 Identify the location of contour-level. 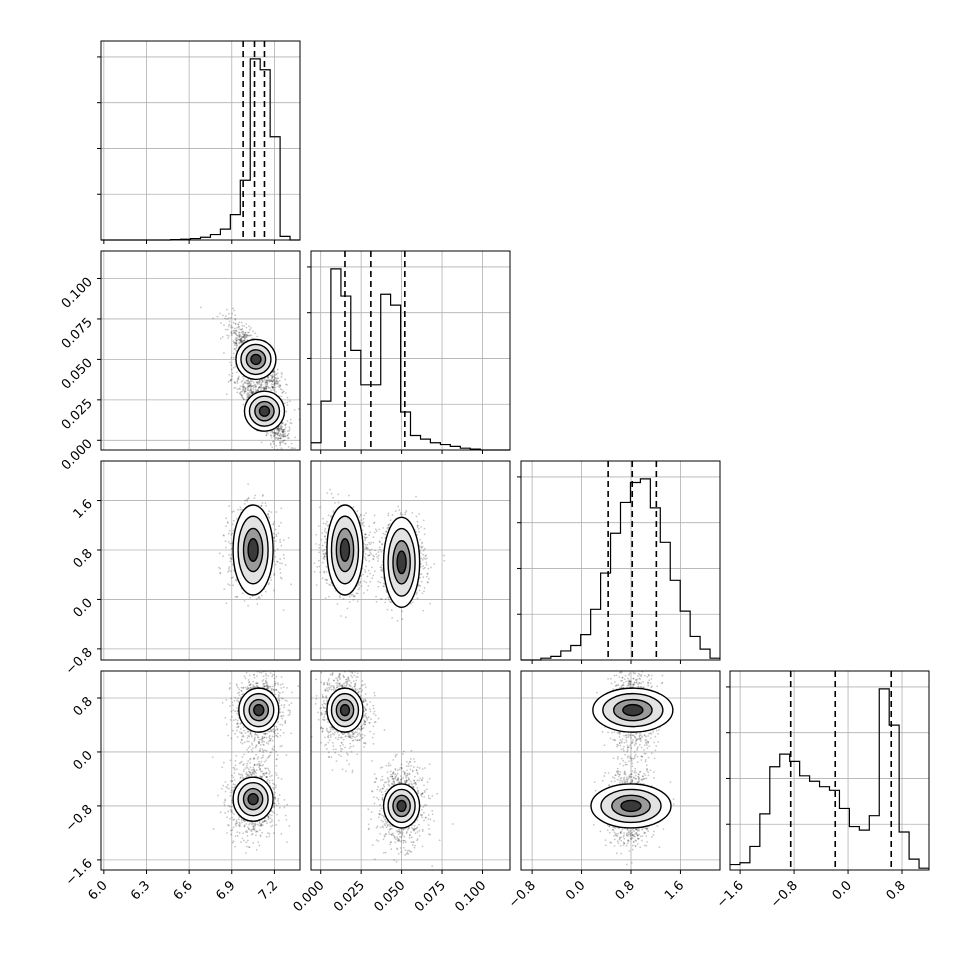
(401, 562).